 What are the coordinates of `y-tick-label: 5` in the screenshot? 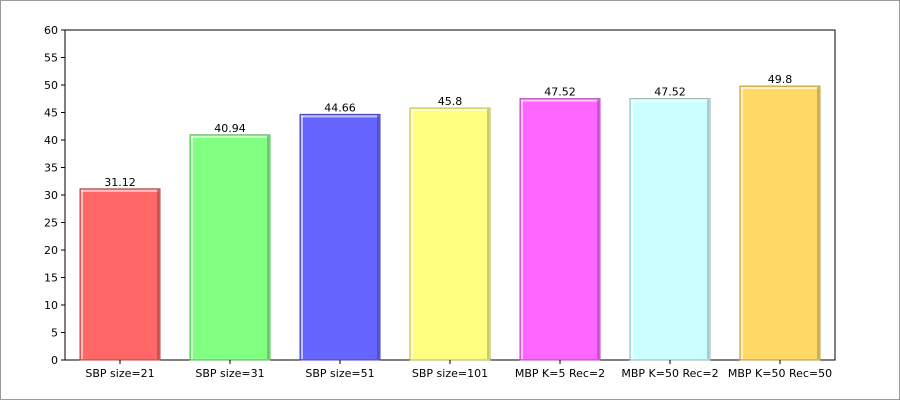 It's located at (54, 333).